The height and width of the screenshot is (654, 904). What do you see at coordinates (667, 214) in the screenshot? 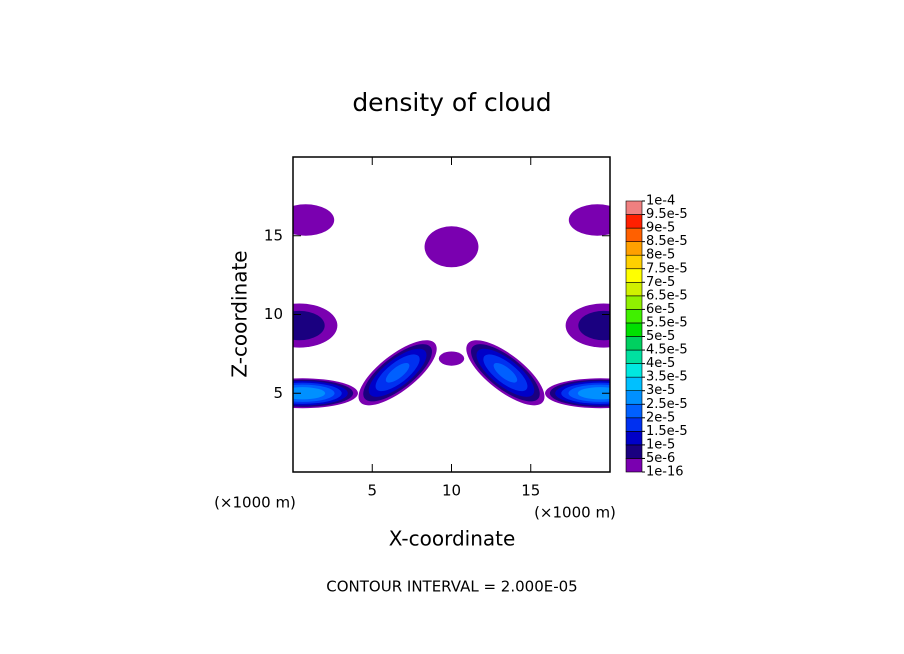
I see `colorbar-label: 9.5e-5` at bounding box center [667, 214].